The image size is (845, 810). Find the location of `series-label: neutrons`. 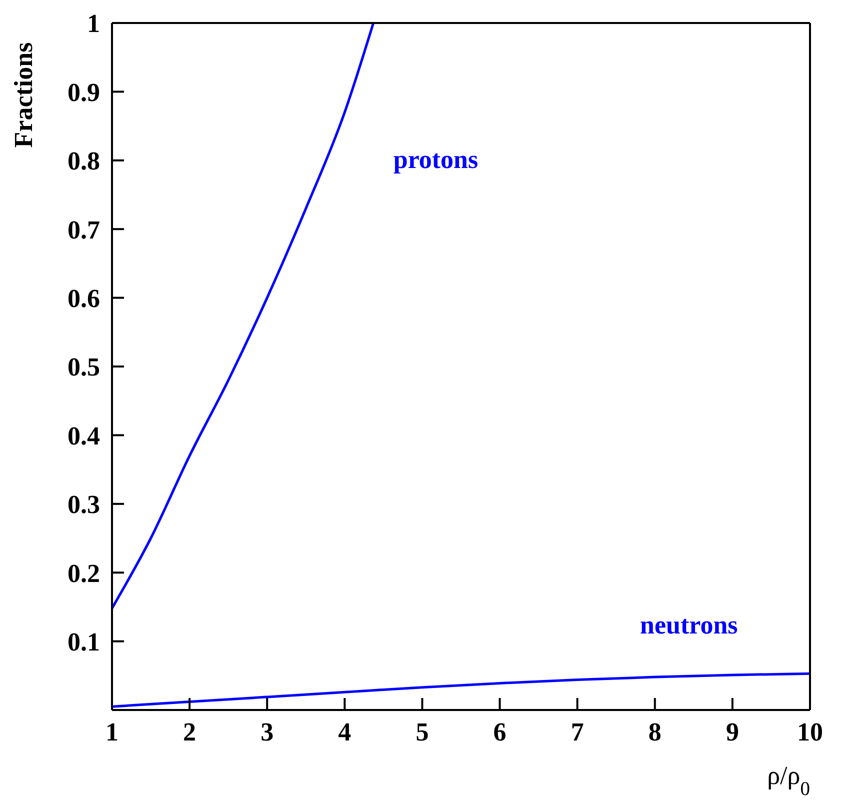

series-label: neutrons is located at coordinates (689, 625).